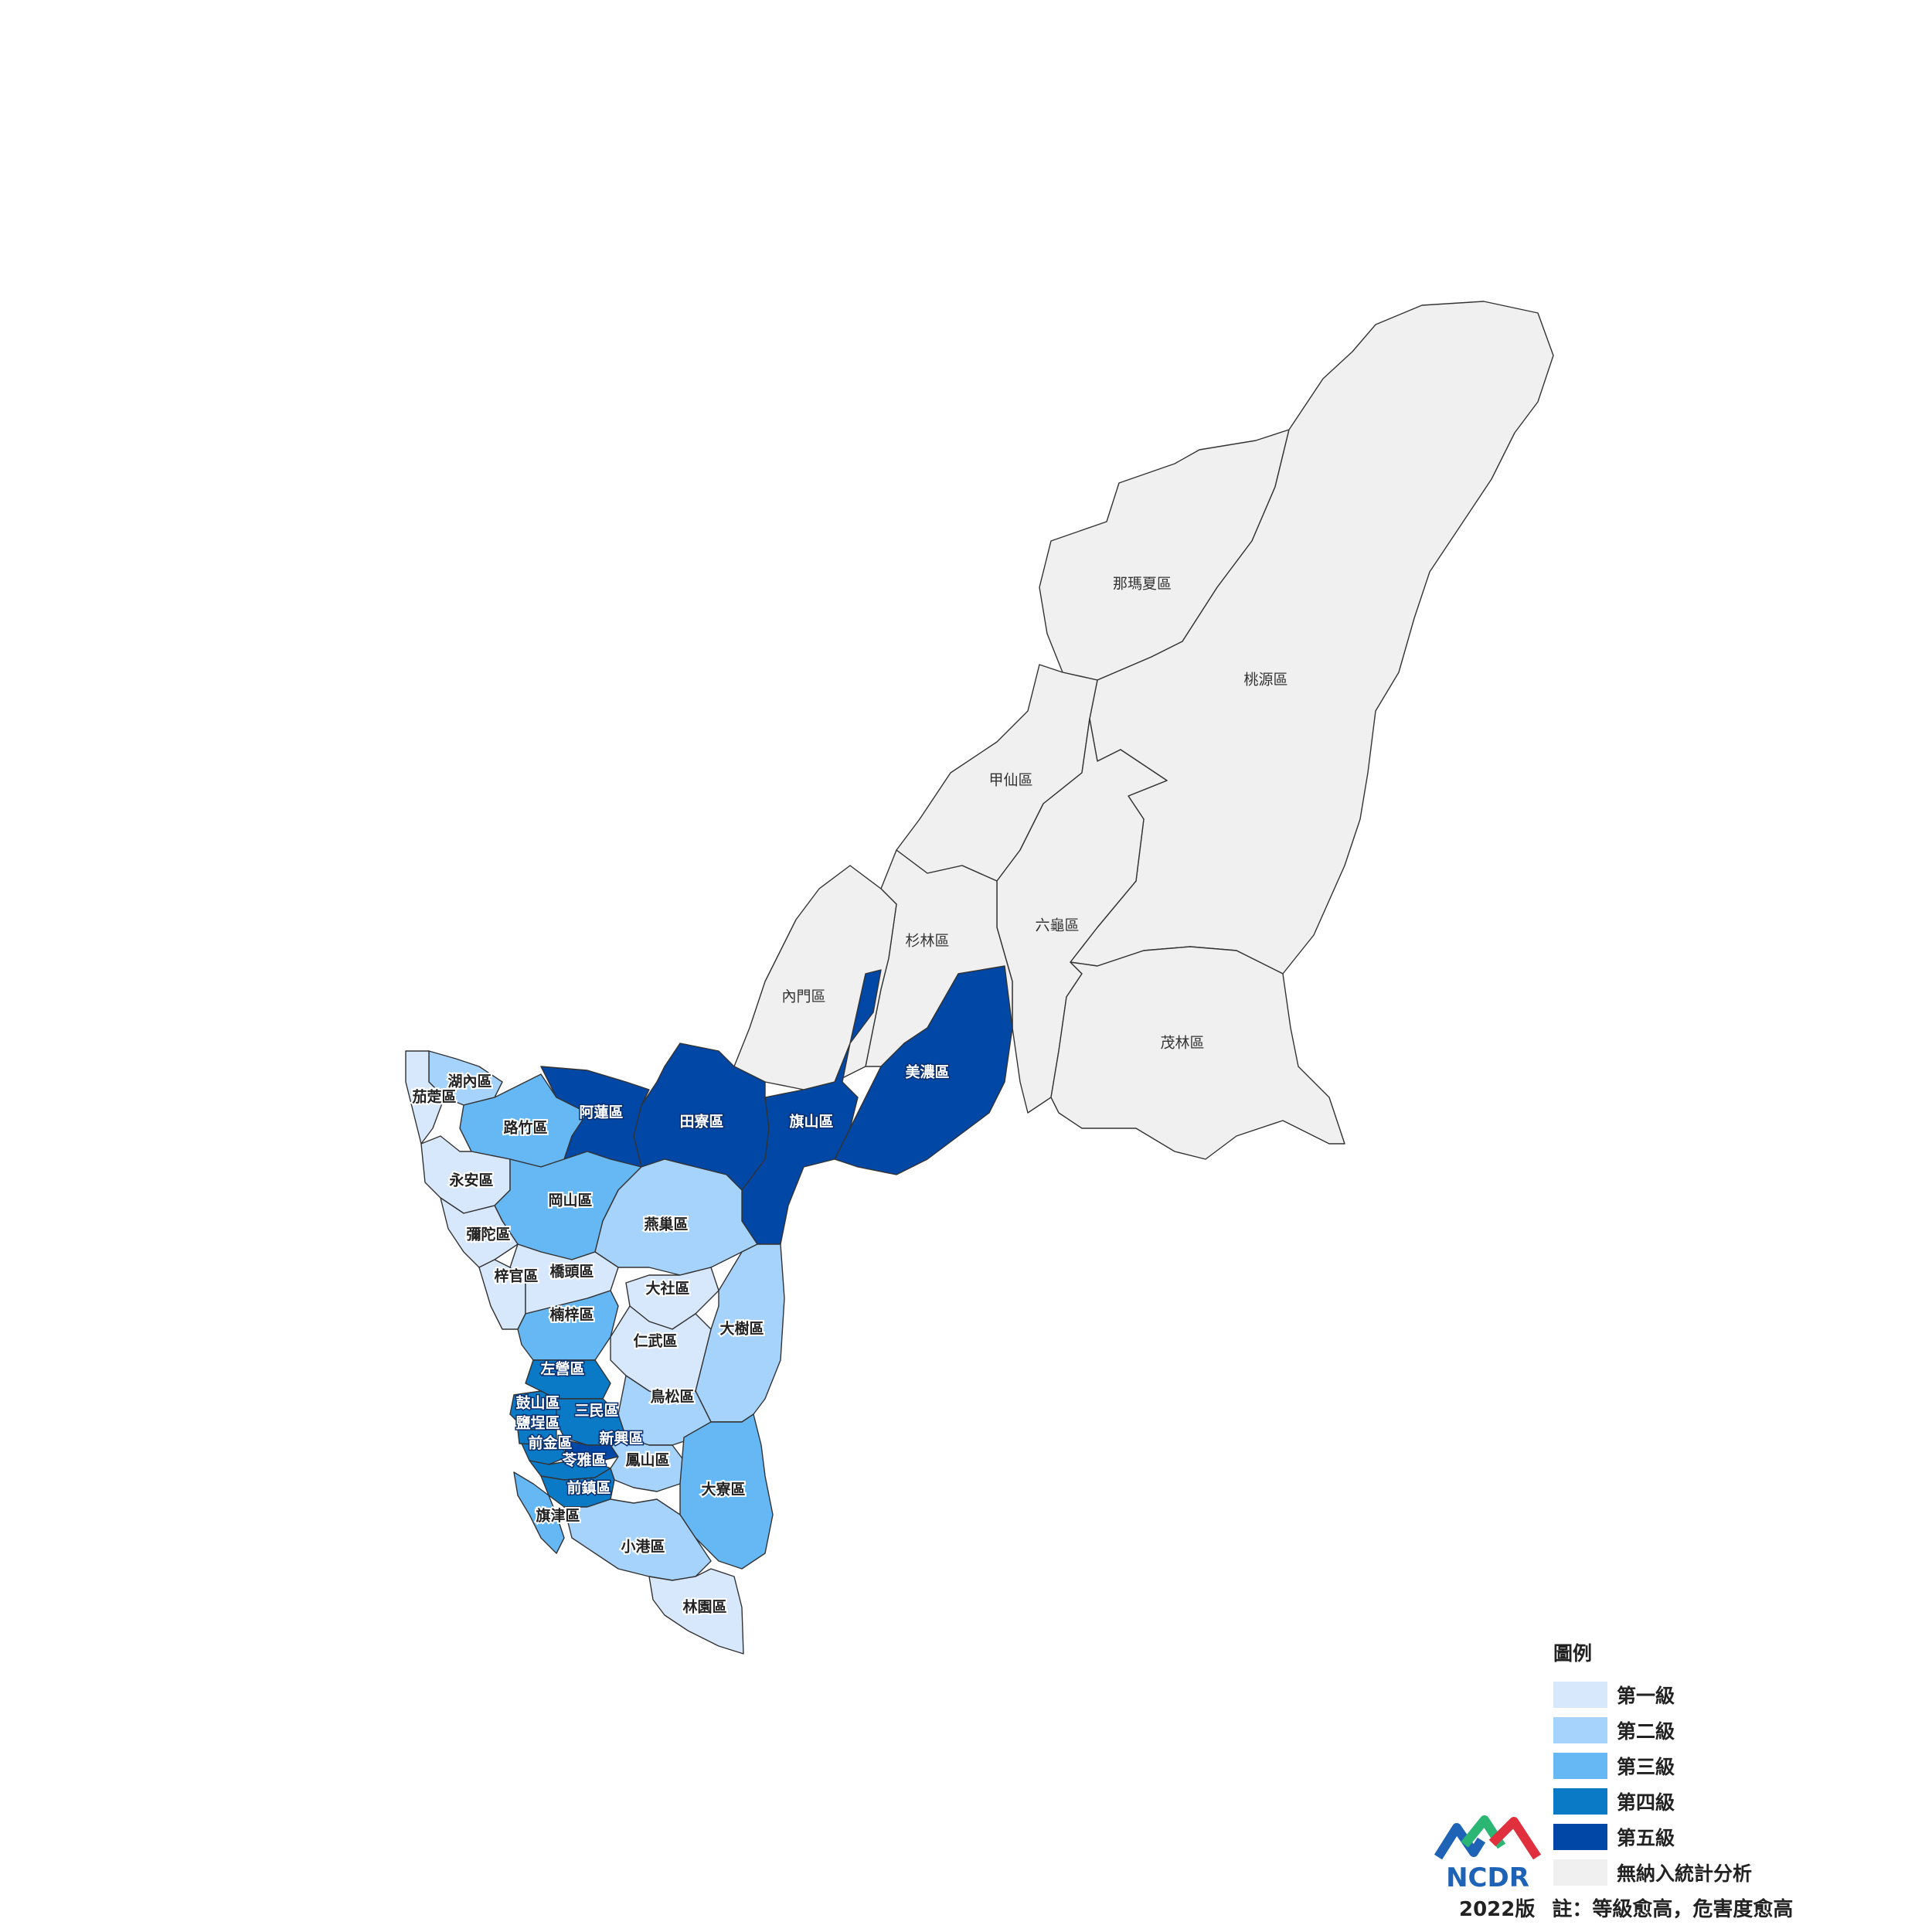 The width and height of the screenshot is (1932, 1932). Describe the element at coordinates (488, 1234) in the screenshot. I see `district-label: 彌陀區` at that location.